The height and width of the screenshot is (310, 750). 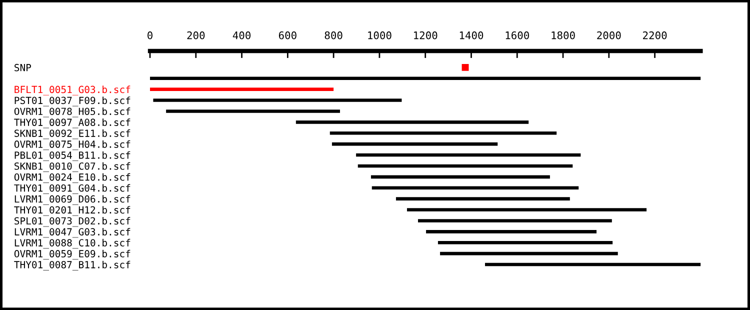 What do you see at coordinates (72, 233) in the screenshot?
I see `y-tick-label: LVRM1_0047_G03.b.scf` at bounding box center [72, 233].